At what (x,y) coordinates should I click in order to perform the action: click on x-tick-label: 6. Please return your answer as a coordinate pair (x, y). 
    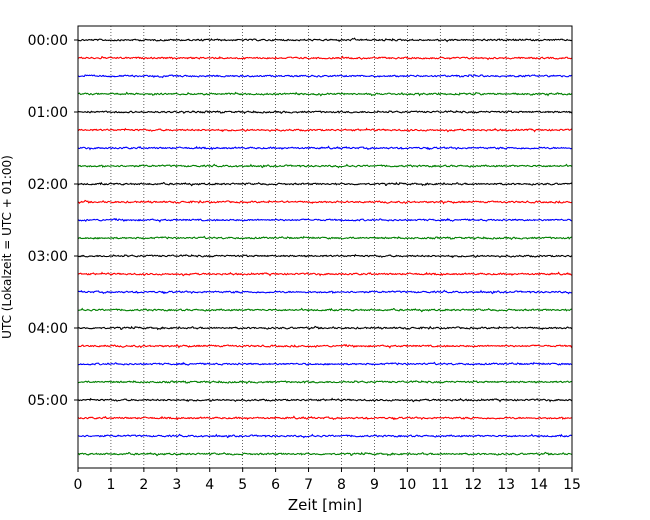
    Looking at the image, I should click on (275, 485).